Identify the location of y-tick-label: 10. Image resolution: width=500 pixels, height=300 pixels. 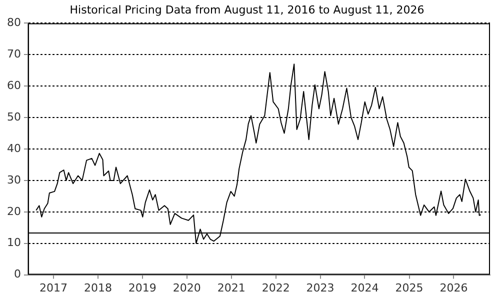
(13, 243).